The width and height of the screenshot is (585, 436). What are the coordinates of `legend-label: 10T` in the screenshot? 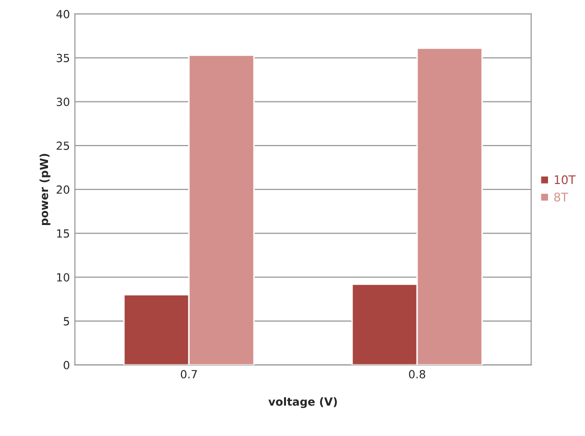 It's located at (565, 179).